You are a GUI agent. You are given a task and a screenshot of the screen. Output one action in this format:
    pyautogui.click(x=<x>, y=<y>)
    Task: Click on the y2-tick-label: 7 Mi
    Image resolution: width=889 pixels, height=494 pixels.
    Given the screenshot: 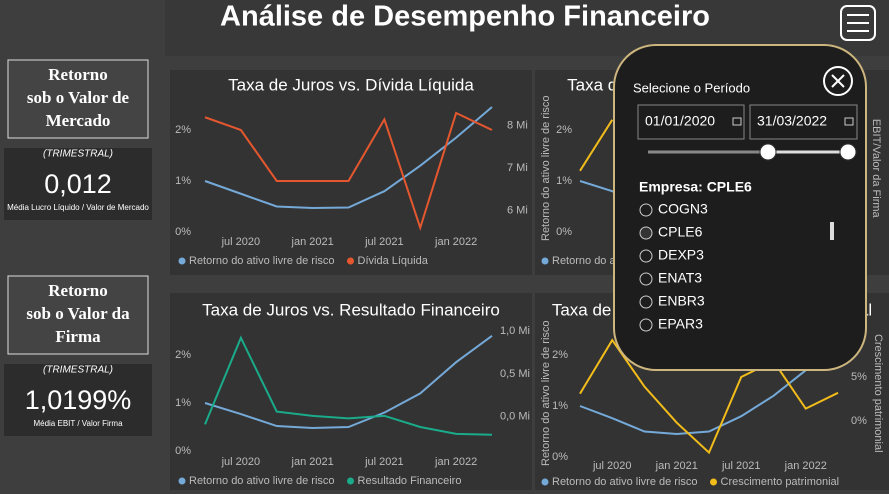 What is the action you would take?
    pyautogui.click(x=517, y=168)
    